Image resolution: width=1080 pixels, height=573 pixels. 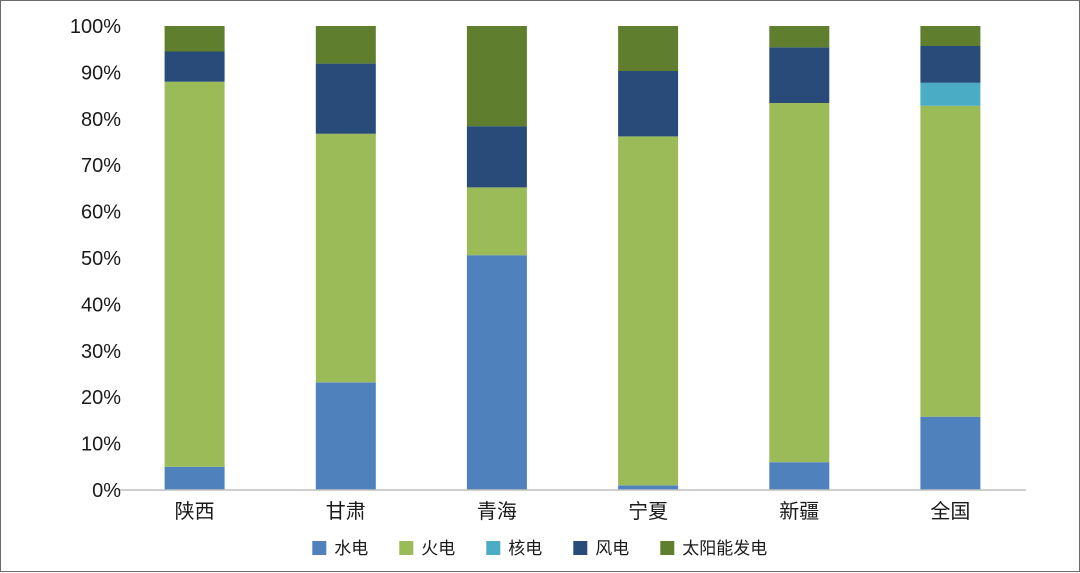 What do you see at coordinates (724, 549) in the screenshot?
I see `legend-label: 太阳能发电` at bounding box center [724, 549].